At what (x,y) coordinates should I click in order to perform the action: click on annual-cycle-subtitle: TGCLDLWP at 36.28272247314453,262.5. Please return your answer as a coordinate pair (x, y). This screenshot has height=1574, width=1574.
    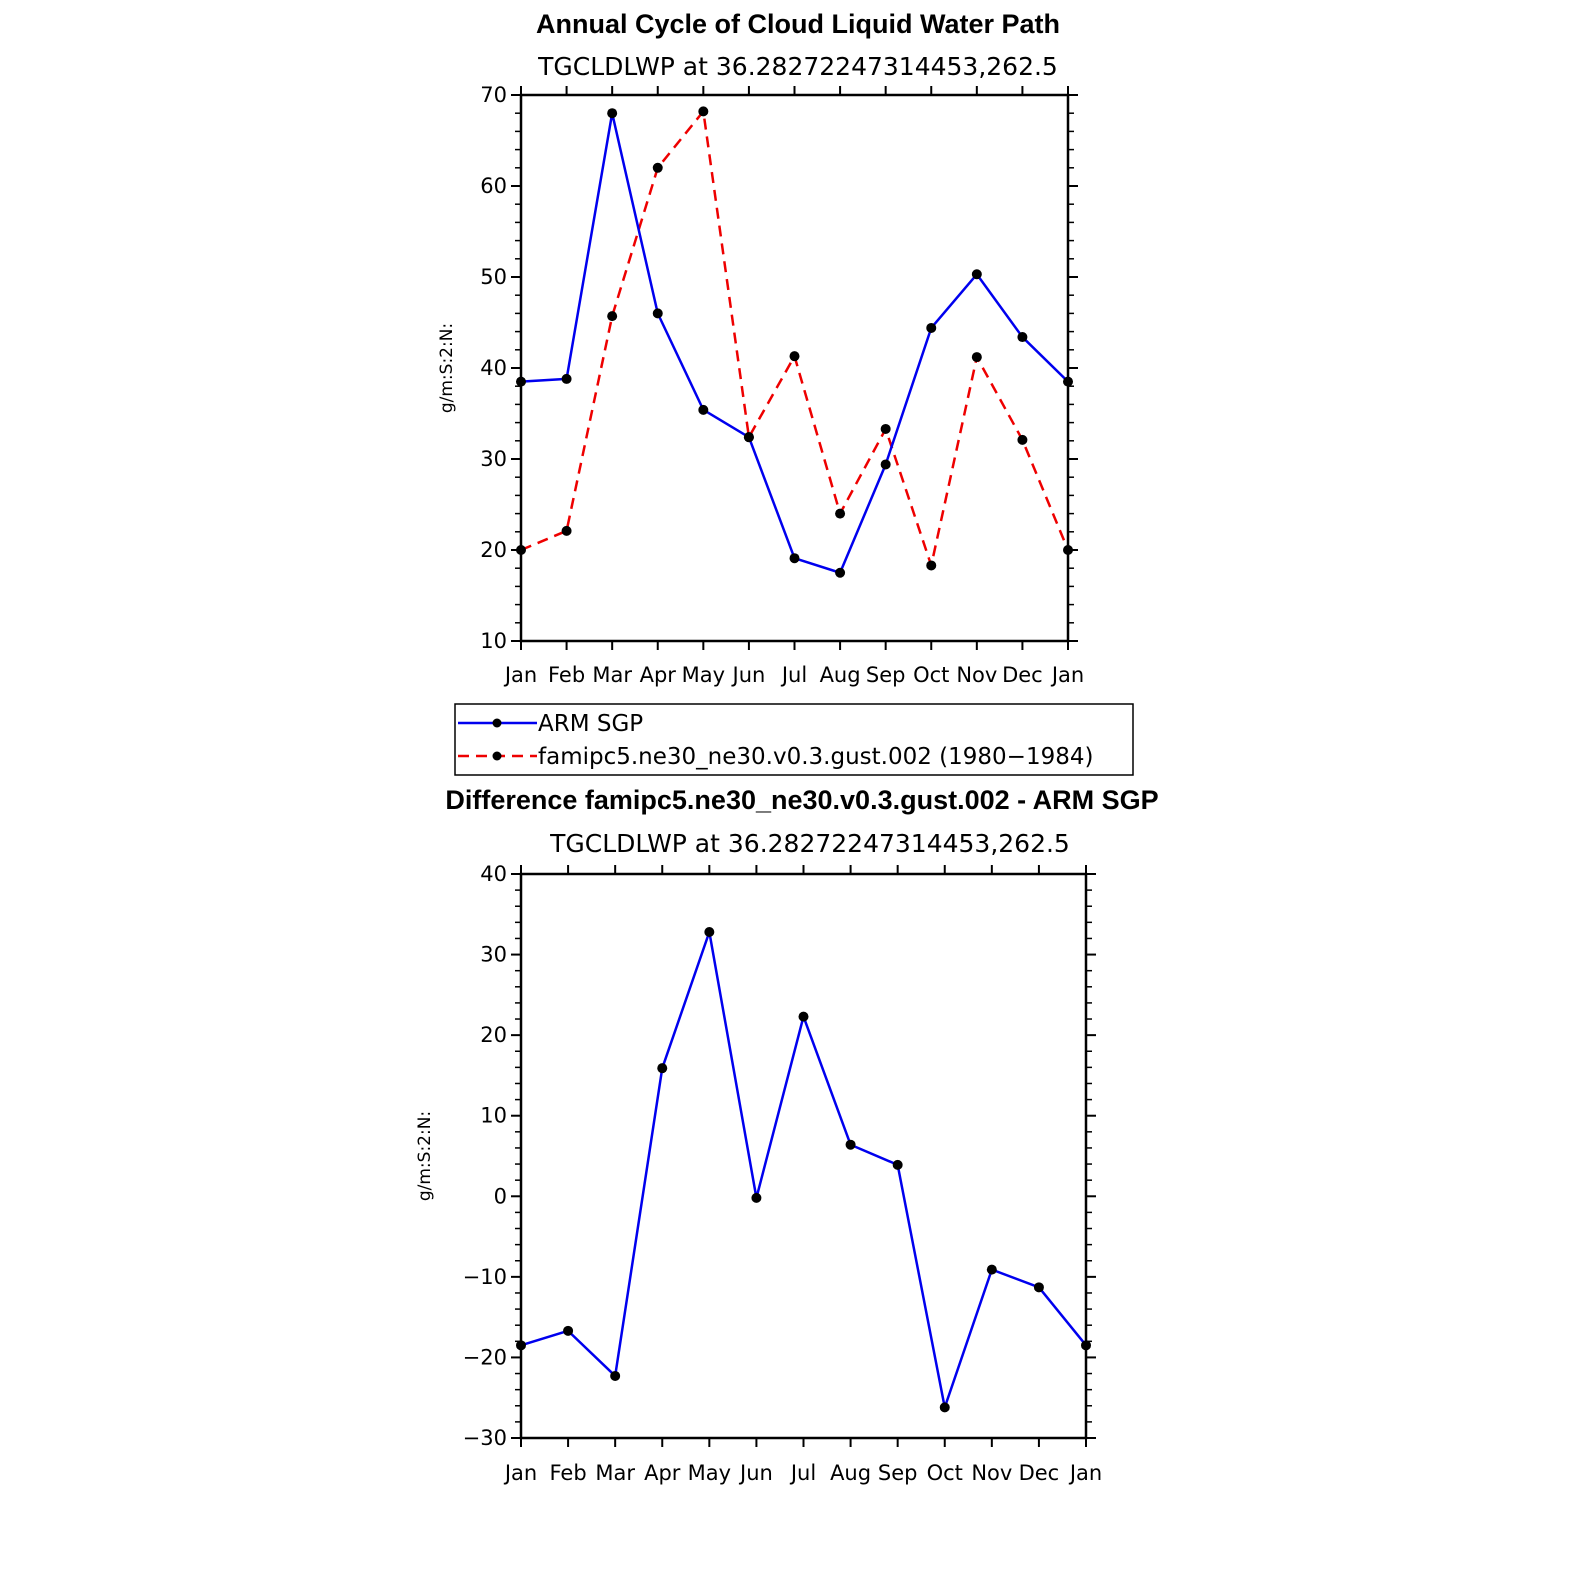
    Looking at the image, I should click on (797, 66).